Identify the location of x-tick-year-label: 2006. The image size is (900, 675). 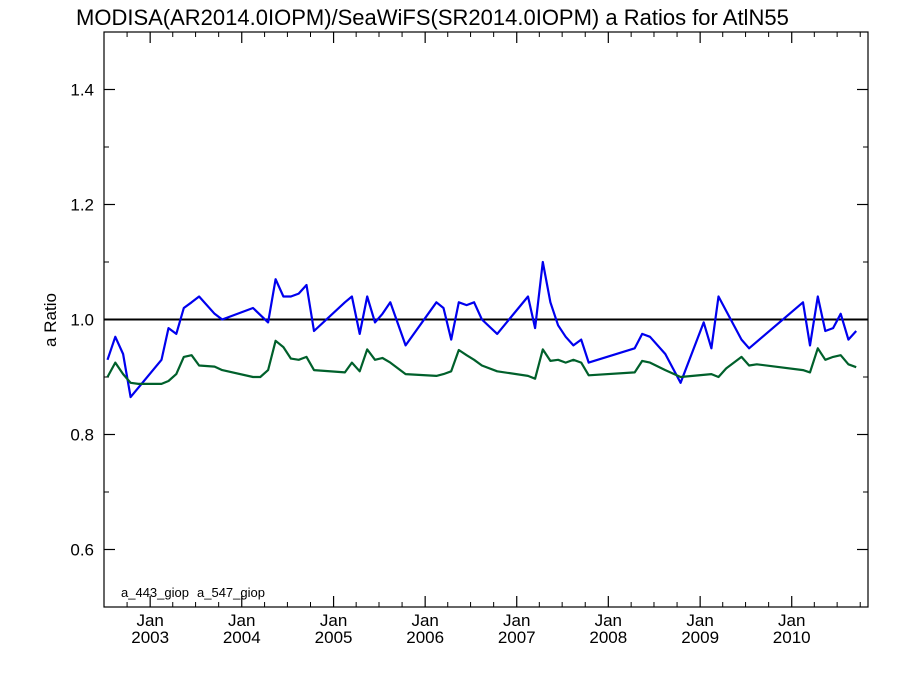
(425, 637).